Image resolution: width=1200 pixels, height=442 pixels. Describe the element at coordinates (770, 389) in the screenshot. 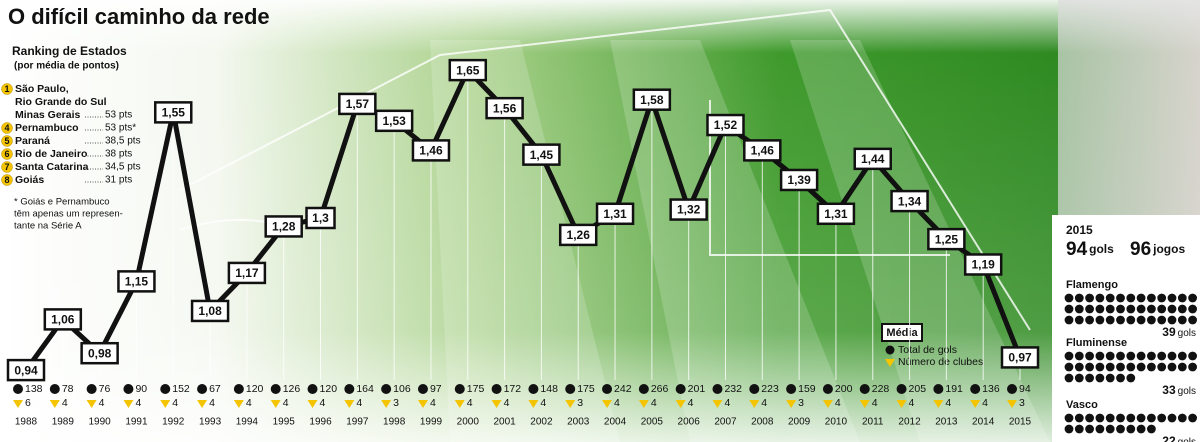

I see `goals-label: 223` at that location.